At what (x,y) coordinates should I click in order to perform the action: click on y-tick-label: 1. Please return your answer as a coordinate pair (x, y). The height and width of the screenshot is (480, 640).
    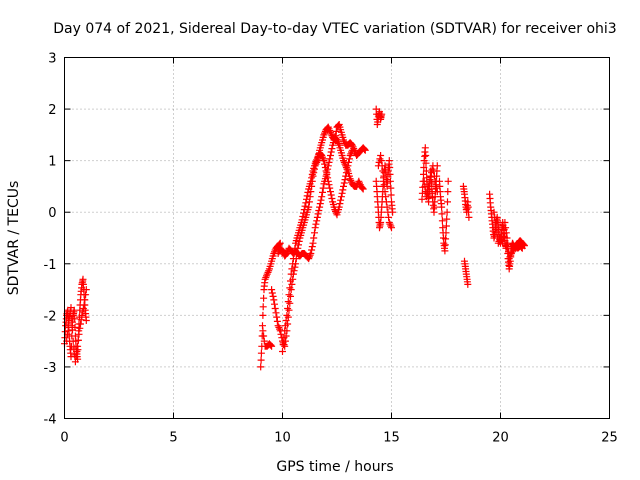
    Looking at the image, I should click on (52, 162).